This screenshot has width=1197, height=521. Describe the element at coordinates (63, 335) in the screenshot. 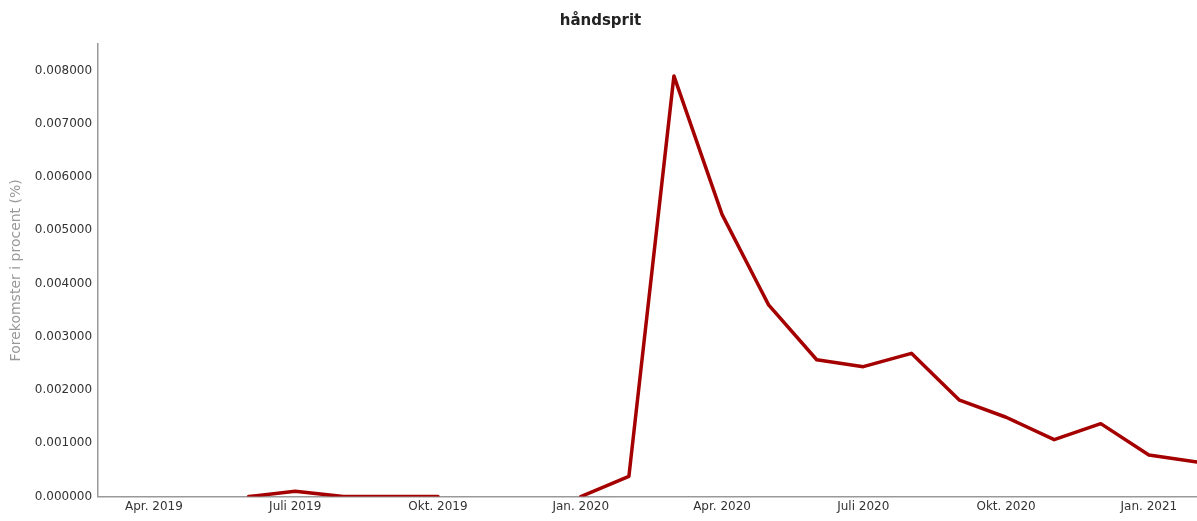

I see `y-tick-label: 0.003000` at that location.